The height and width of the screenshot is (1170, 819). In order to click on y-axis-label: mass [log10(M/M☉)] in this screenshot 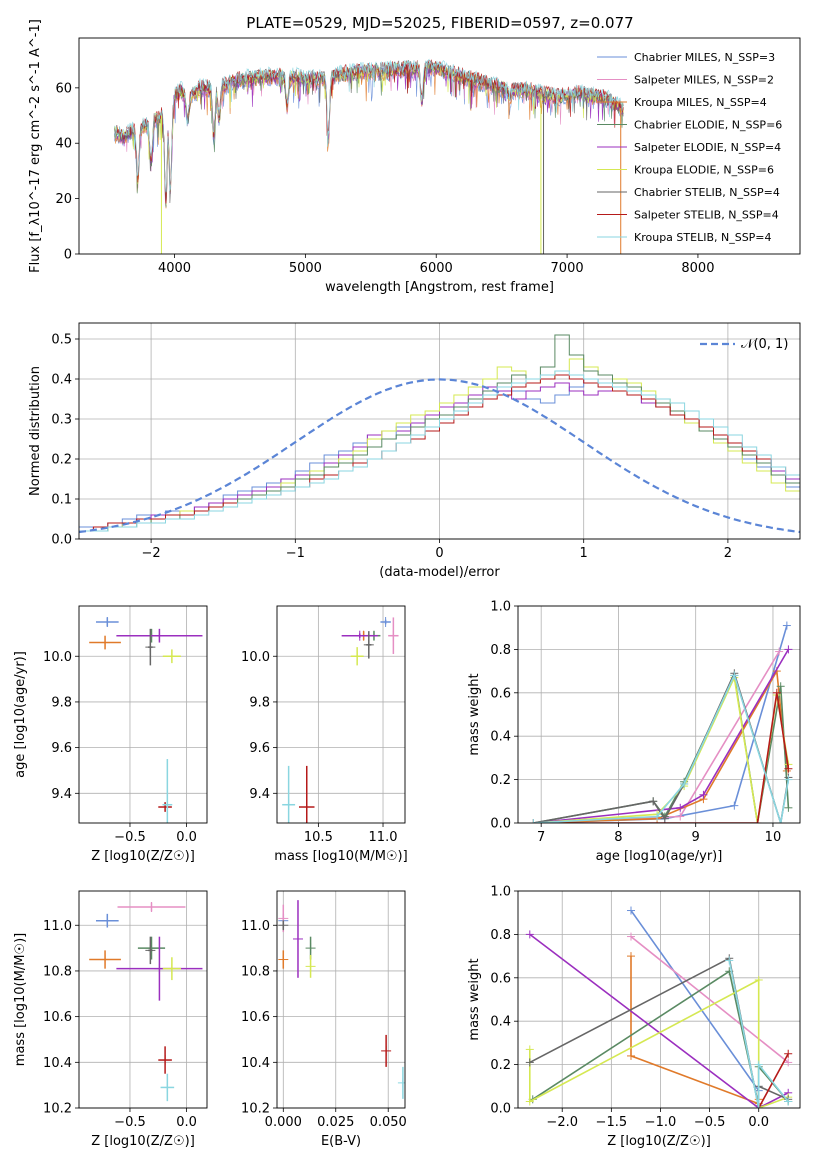, I will do `click(20, 999)`.